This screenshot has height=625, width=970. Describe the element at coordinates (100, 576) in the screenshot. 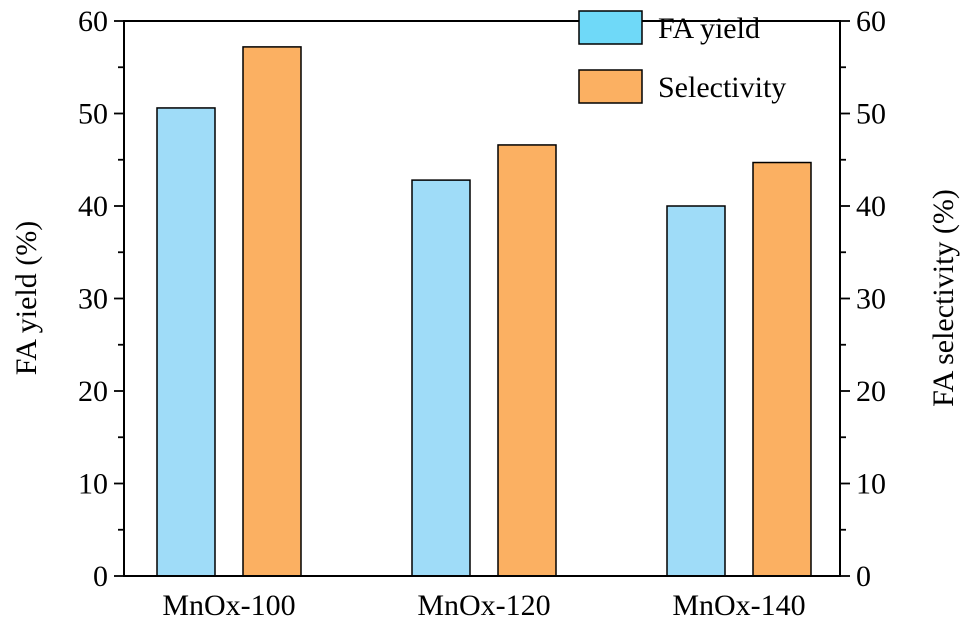

I see `y-tick-label: 0` at that location.